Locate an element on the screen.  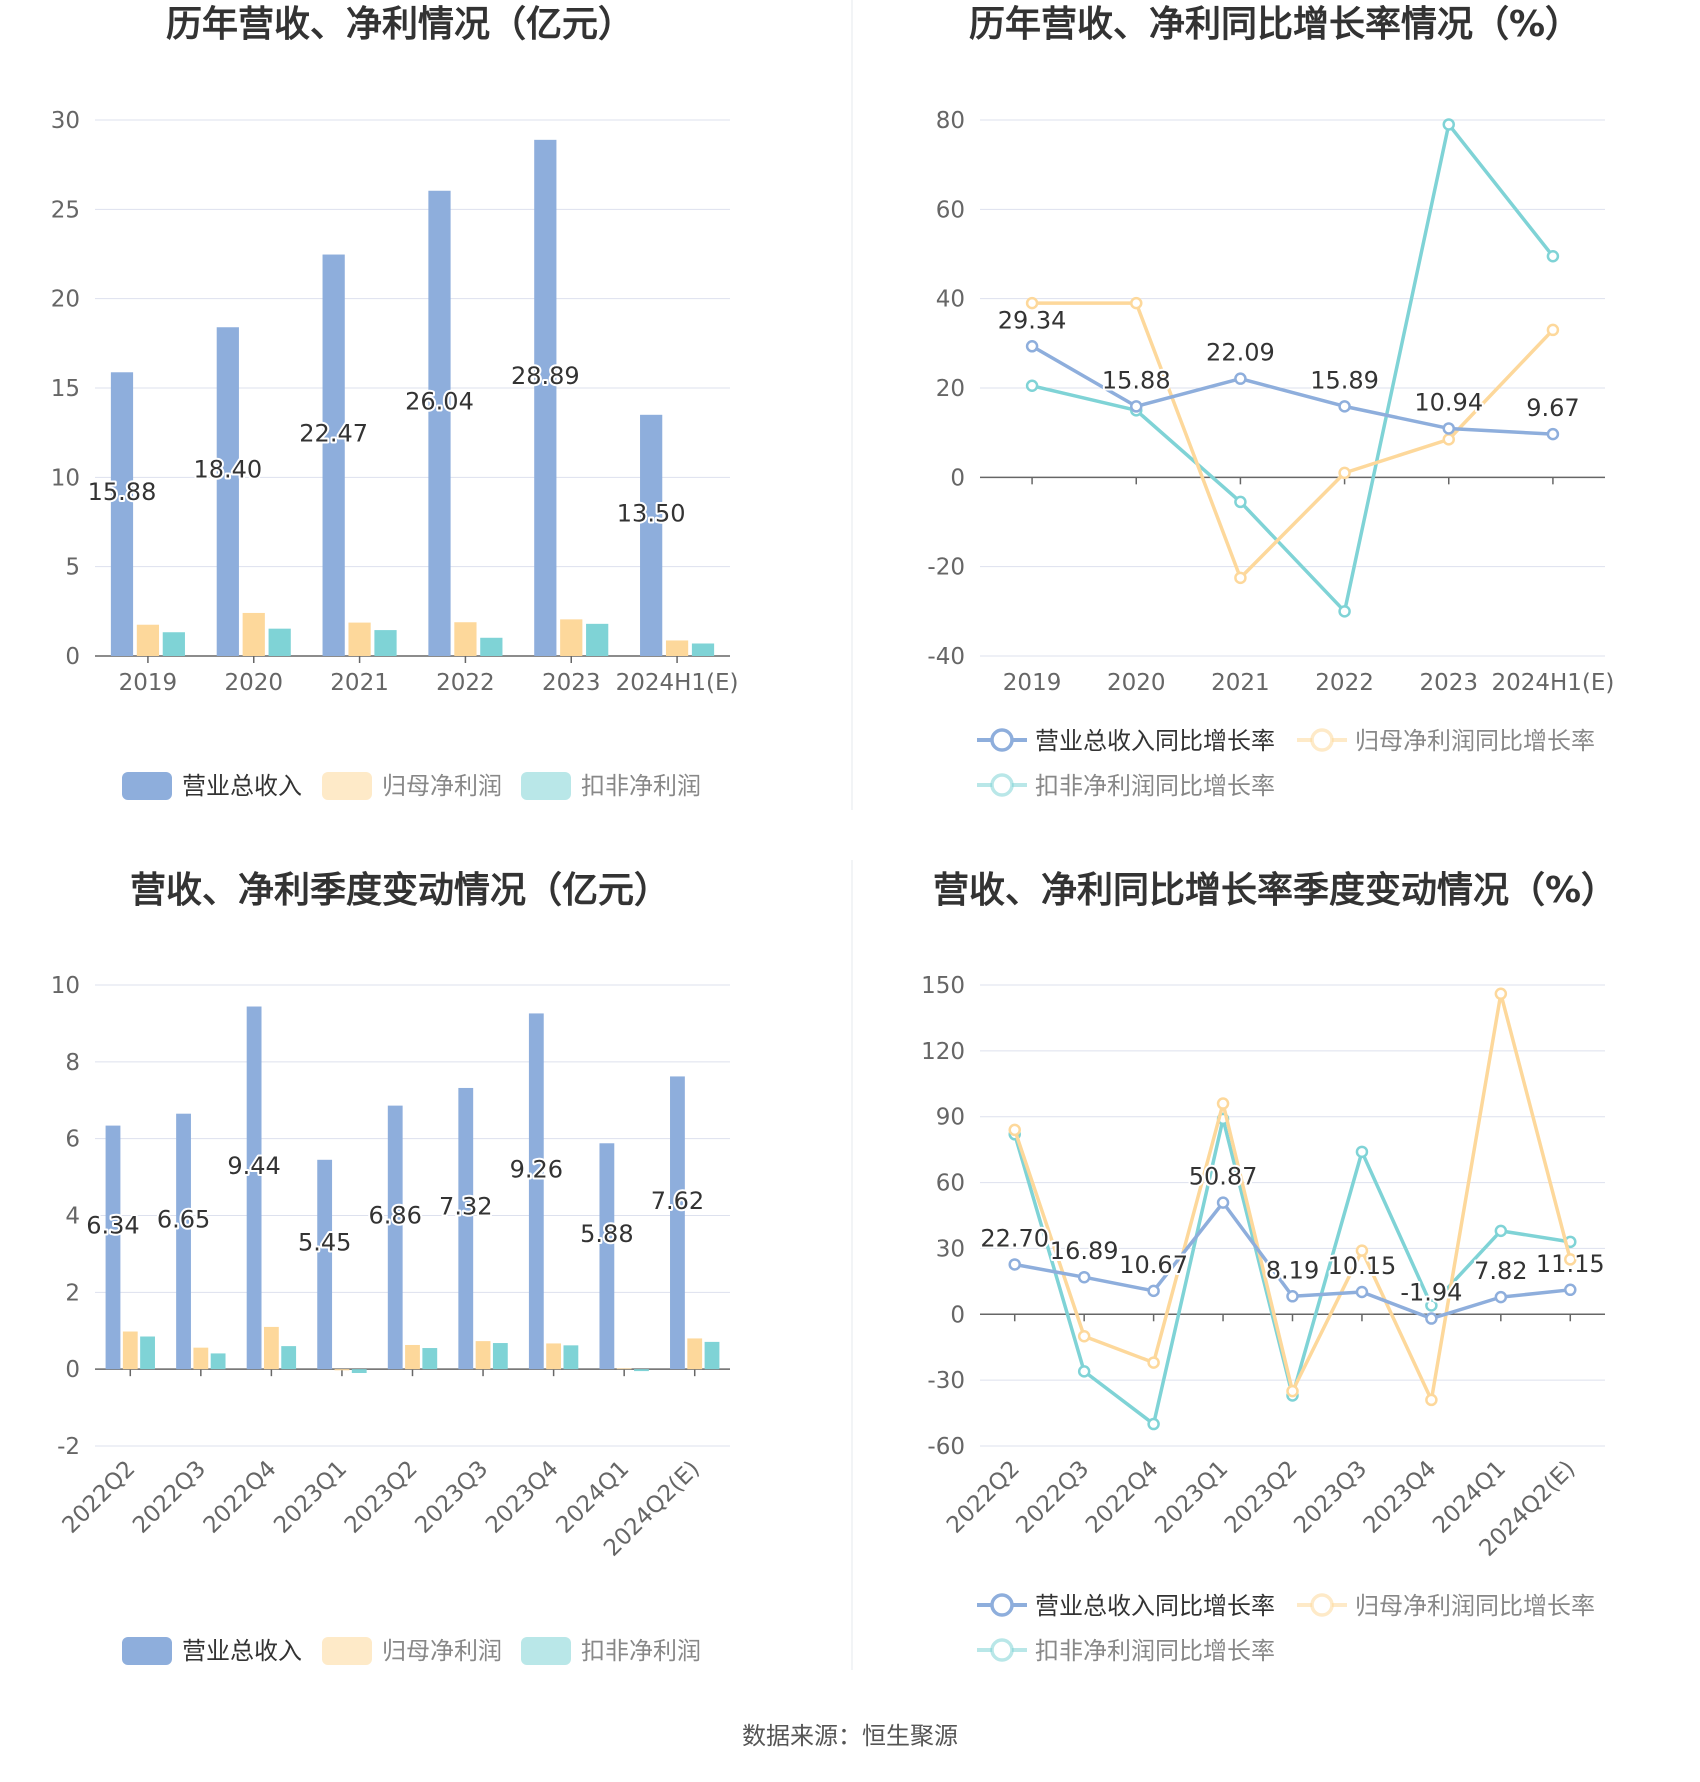
x-tick-label: 2023Q2 is located at coordinates (1261, 1497).